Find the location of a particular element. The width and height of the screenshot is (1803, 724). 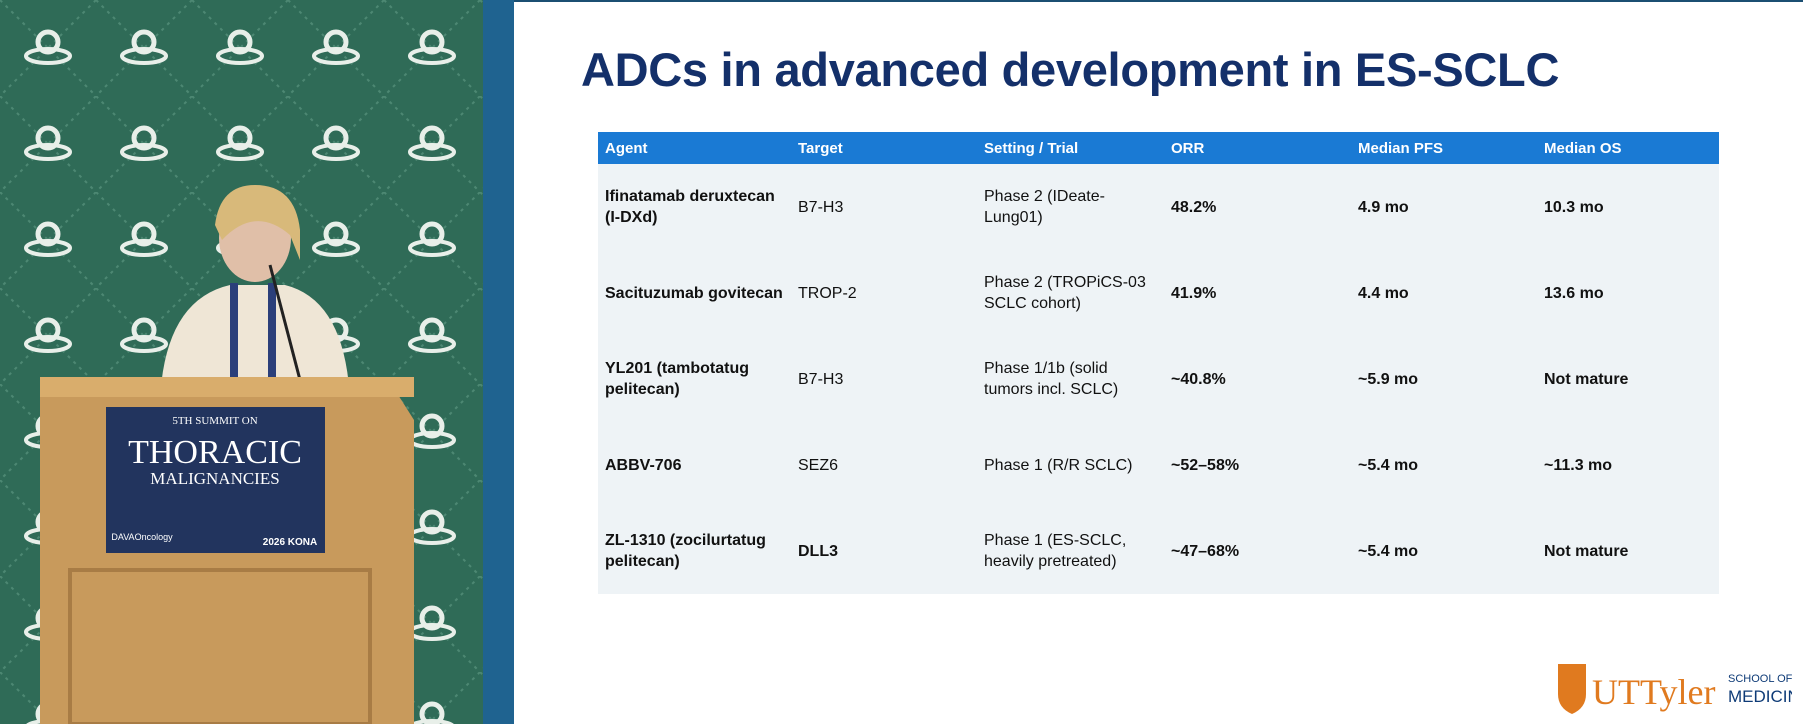

table-cell: ~52–58% is located at coordinates (1257, 465).